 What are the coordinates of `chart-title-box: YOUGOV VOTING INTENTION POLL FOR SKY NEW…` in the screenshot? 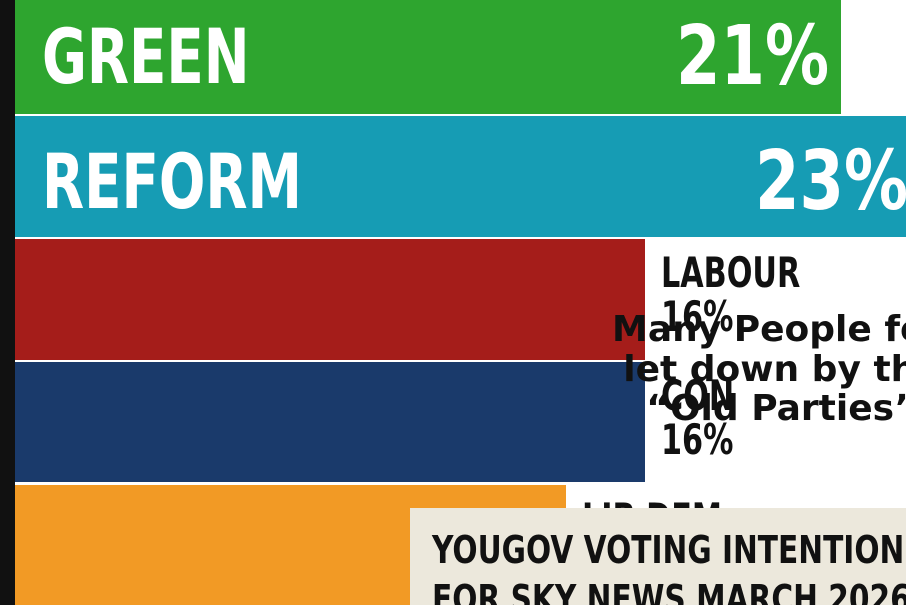 It's located at (658, 556).